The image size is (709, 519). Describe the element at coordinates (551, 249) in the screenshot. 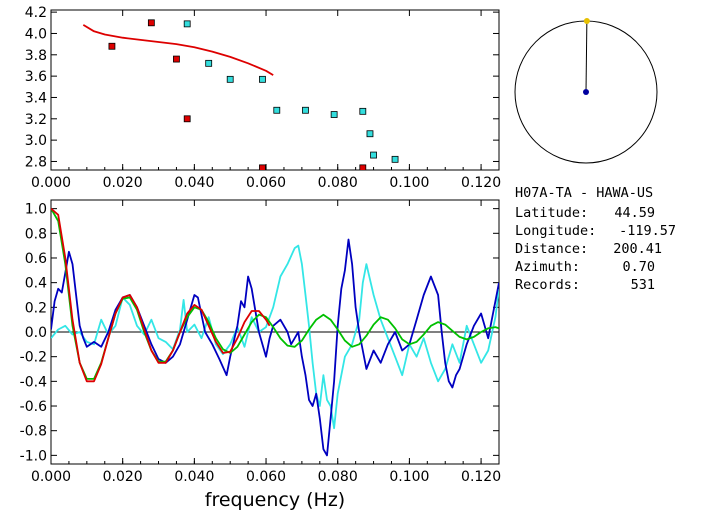

I see `distance-label: Distance:` at that location.